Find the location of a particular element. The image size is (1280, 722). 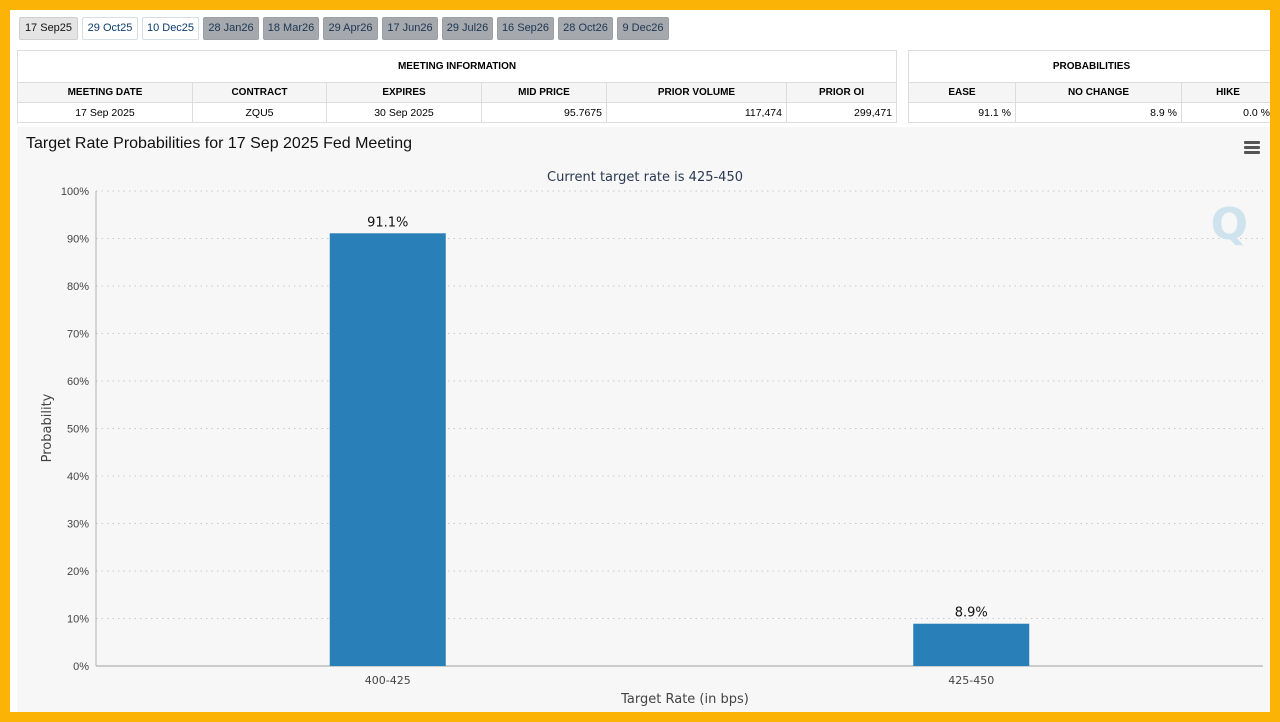

col-contract: CONTRACT is located at coordinates (259, 92).